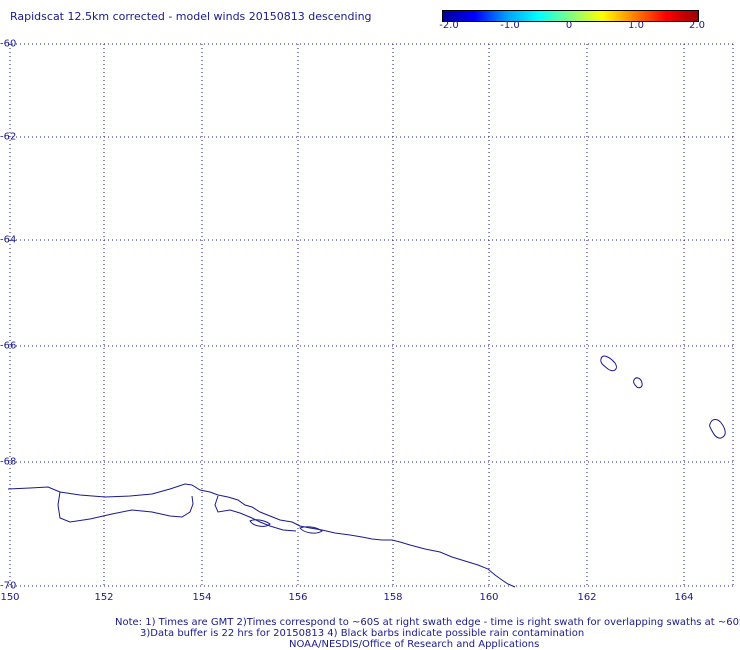 This screenshot has height=650, width=740. I want to click on lon-label: 160, so click(489, 597).